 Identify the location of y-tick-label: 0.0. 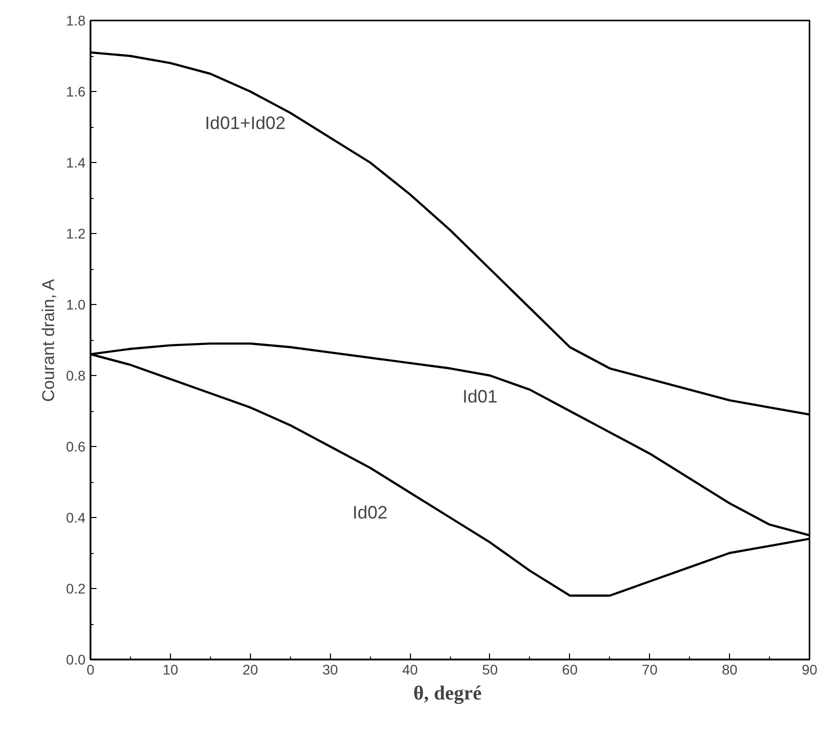
(76, 660).